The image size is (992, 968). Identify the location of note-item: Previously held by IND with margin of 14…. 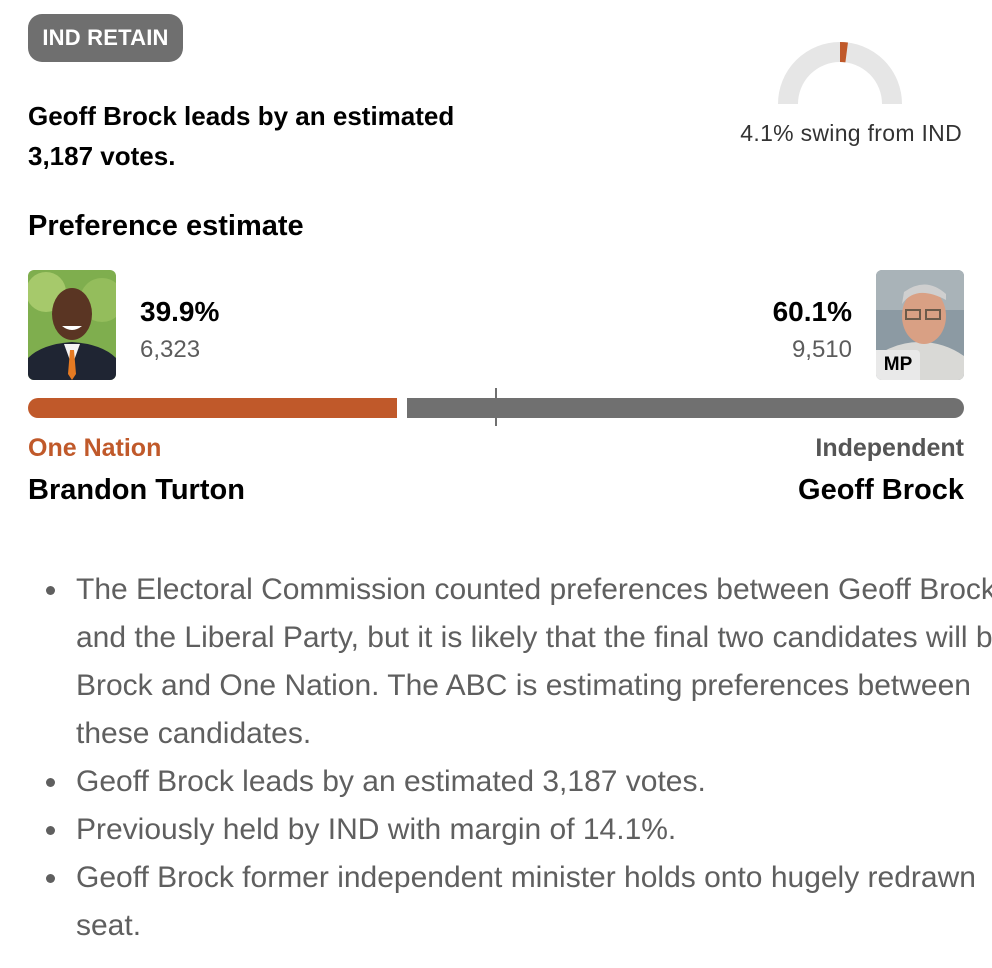
(519, 830).